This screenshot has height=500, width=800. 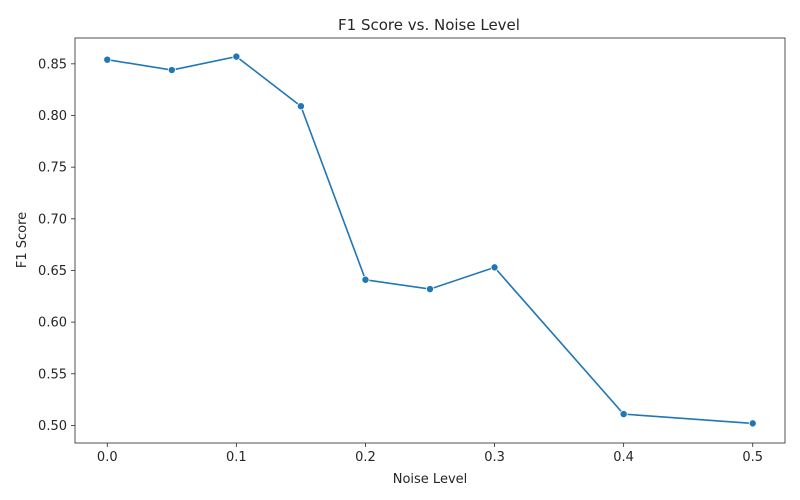 What do you see at coordinates (52, 64) in the screenshot?
I see `y-tick-label: 0.85` at bounding box center [52, 64].